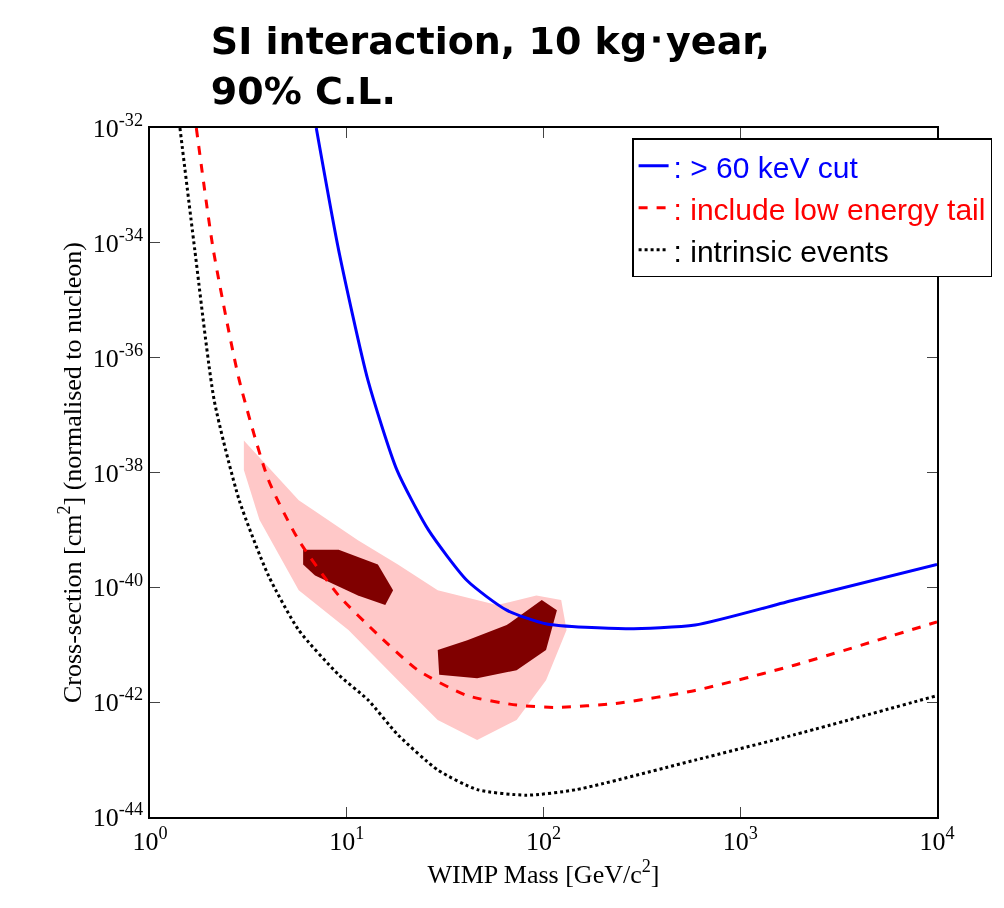 The height and width of the screenshot is (908, 1004). What do you see at coordinates (118, 586) in the screenshot?
I see `y-tick-label: 10$^{-40}$` at bounding box center [118, 586].